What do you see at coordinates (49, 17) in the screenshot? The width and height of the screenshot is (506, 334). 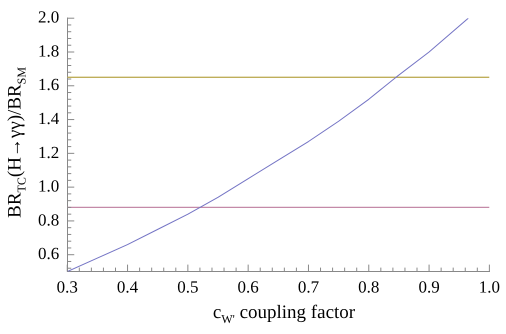 I see `y-tick-label: 2.0` at bounding box center [49, 17].